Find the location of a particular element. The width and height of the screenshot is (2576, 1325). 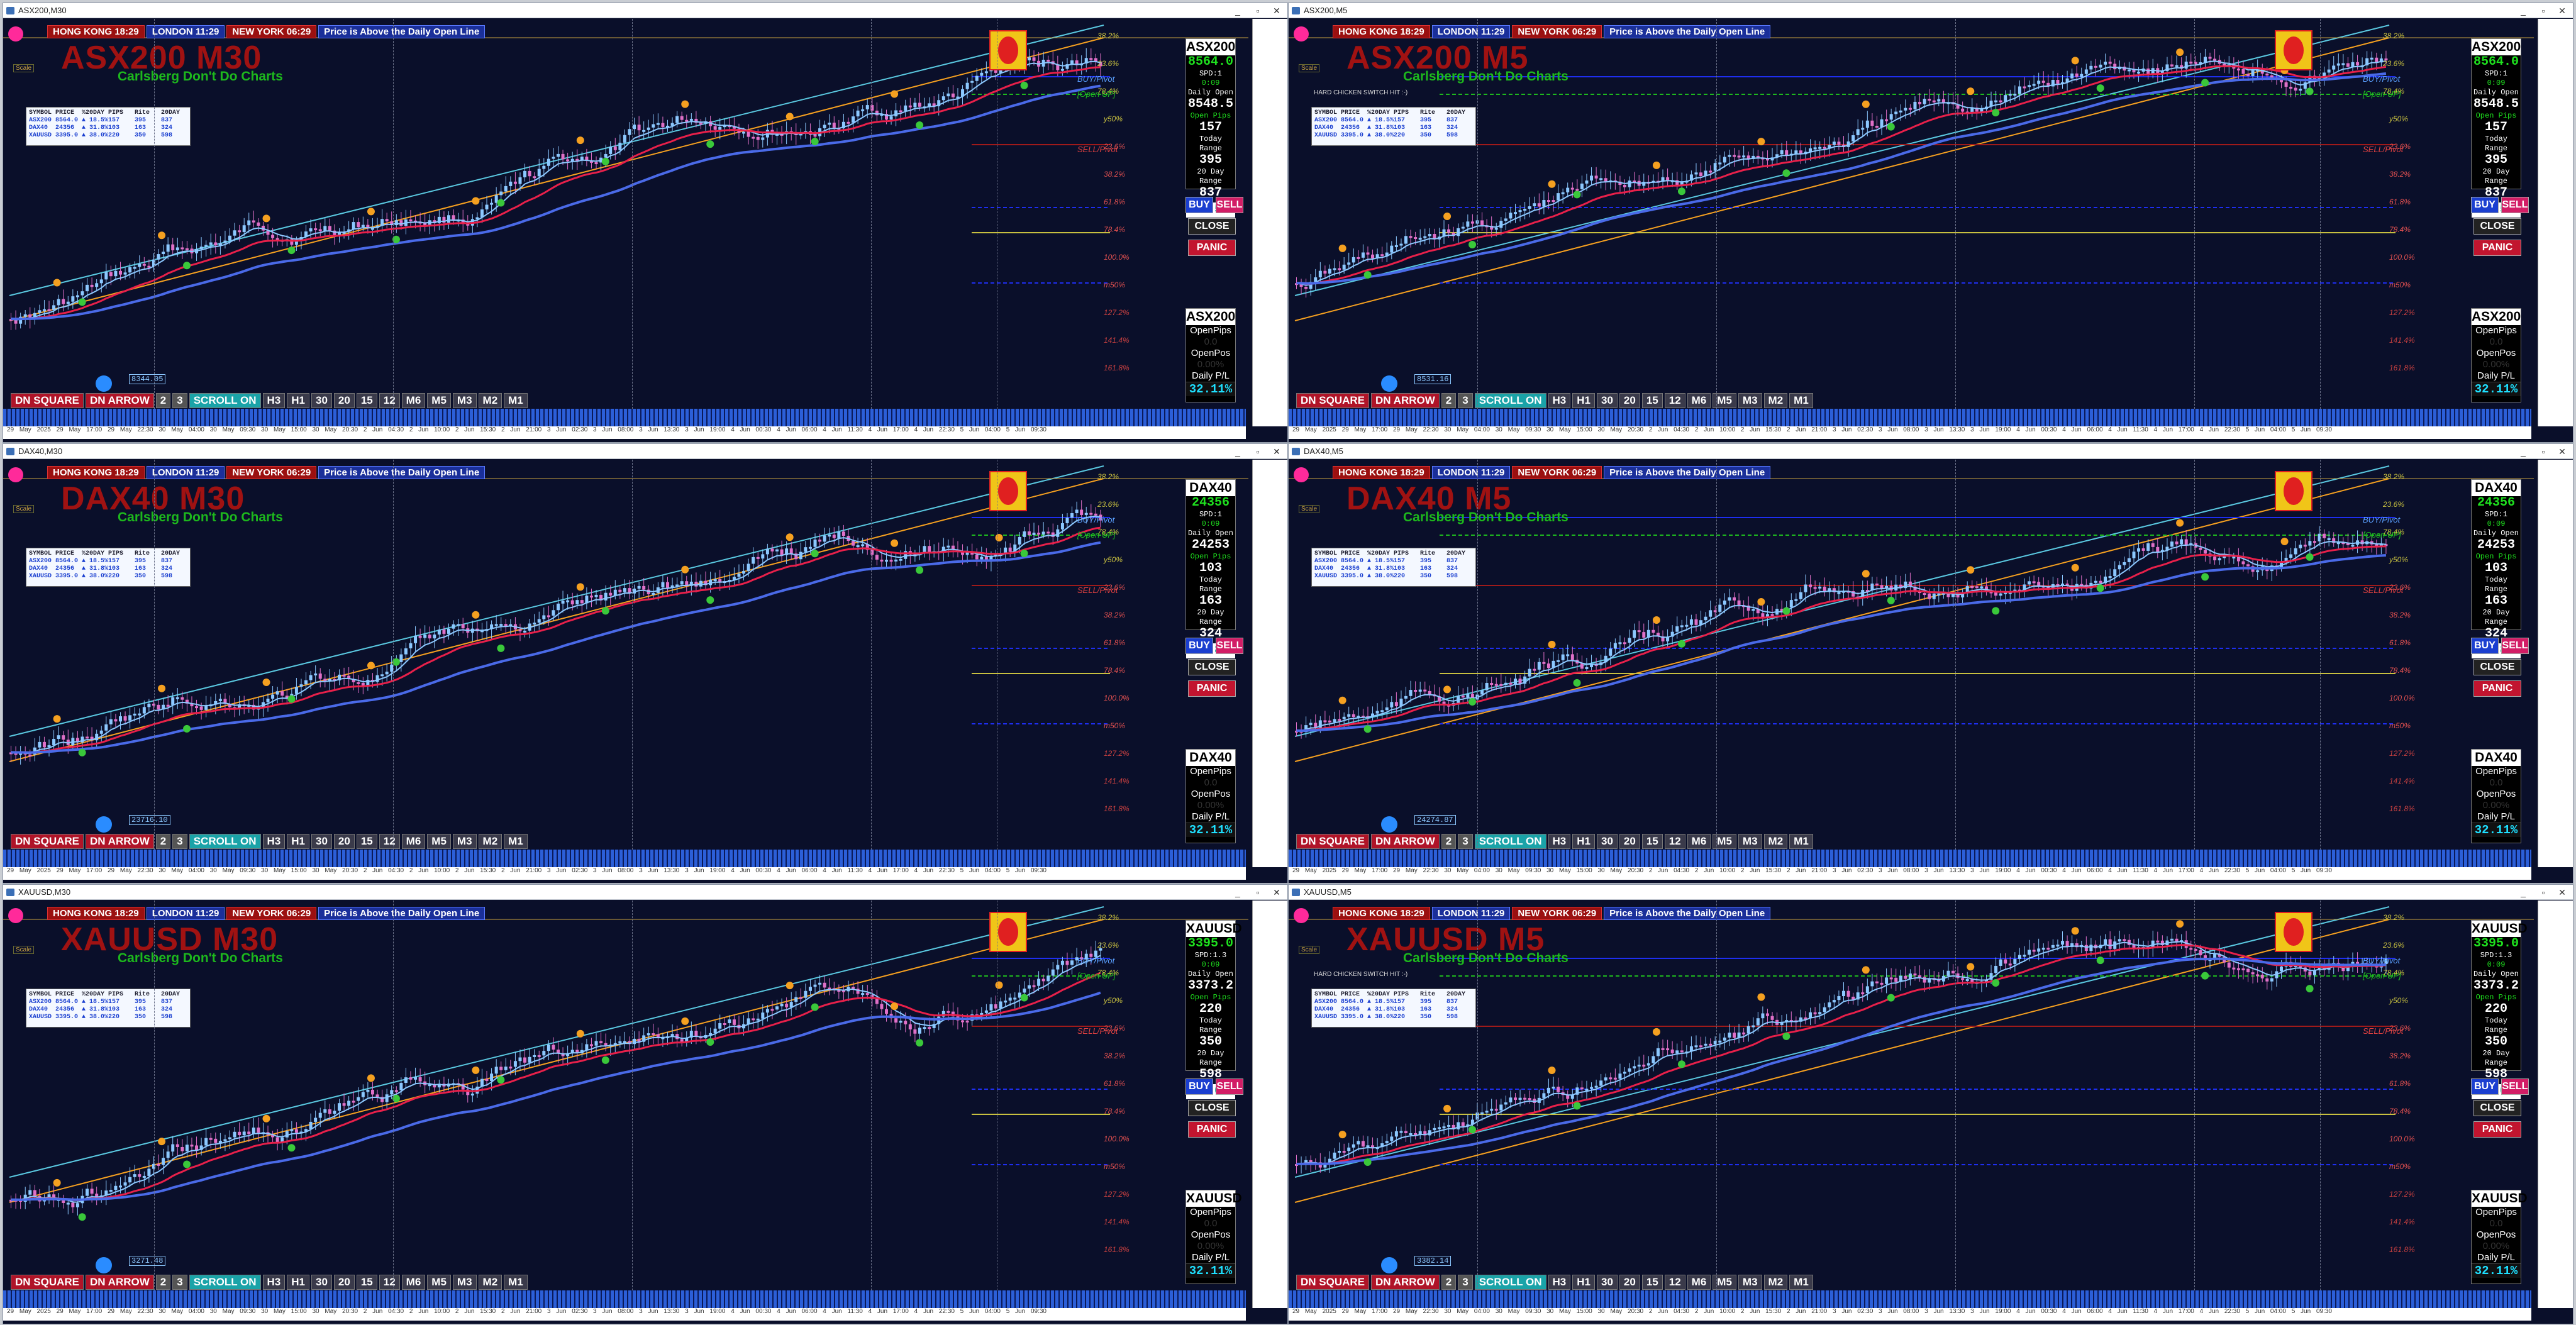

window-titlebar: ASX200,M30 _ ▫ ✕ is located at coordinates (645, 10).